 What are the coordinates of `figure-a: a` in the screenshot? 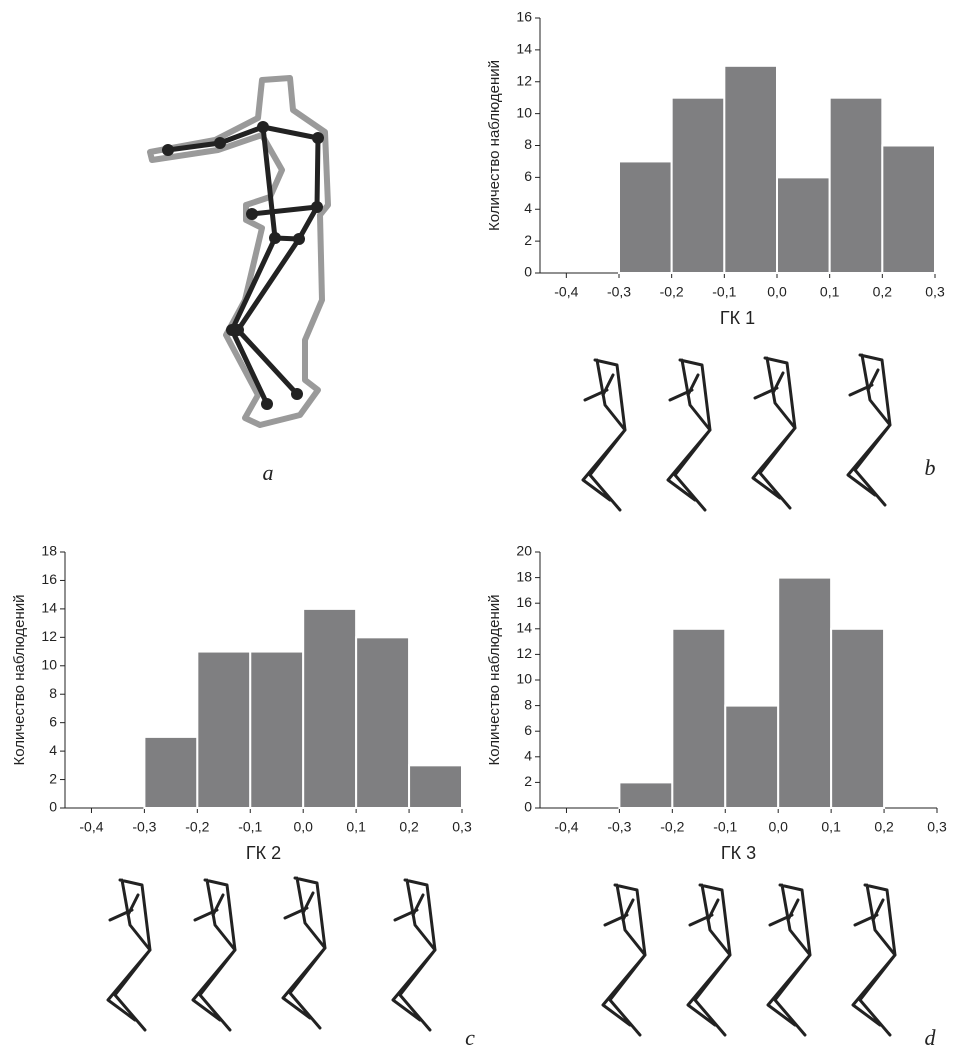 It's located at (239, 280).